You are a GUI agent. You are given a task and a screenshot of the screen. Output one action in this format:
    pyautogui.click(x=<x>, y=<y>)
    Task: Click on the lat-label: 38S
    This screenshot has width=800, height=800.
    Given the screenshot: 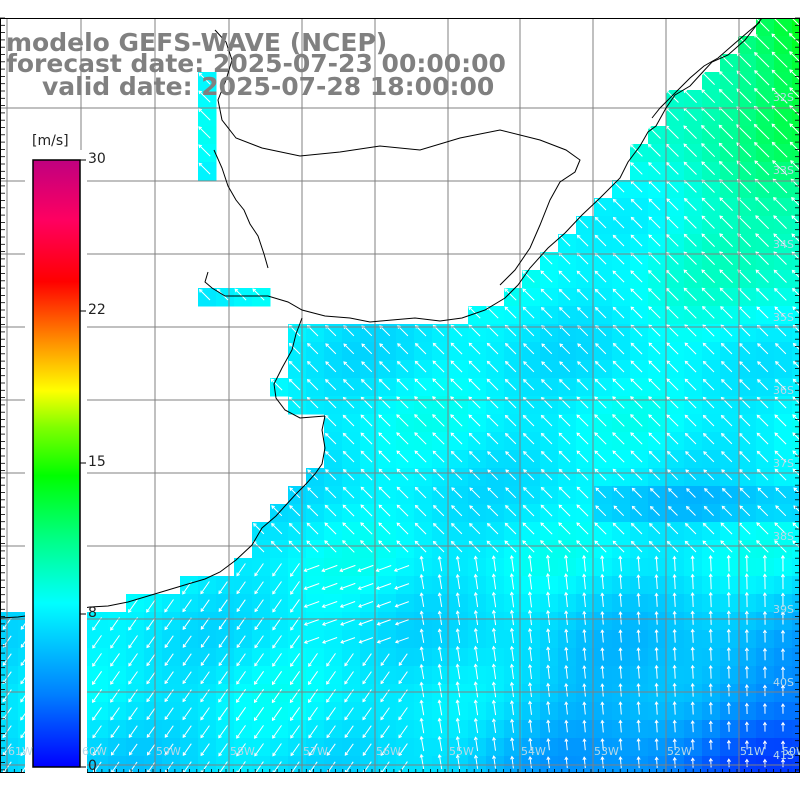 What is the action you would take?
    pyautogui.click(x=783, y=536)
    